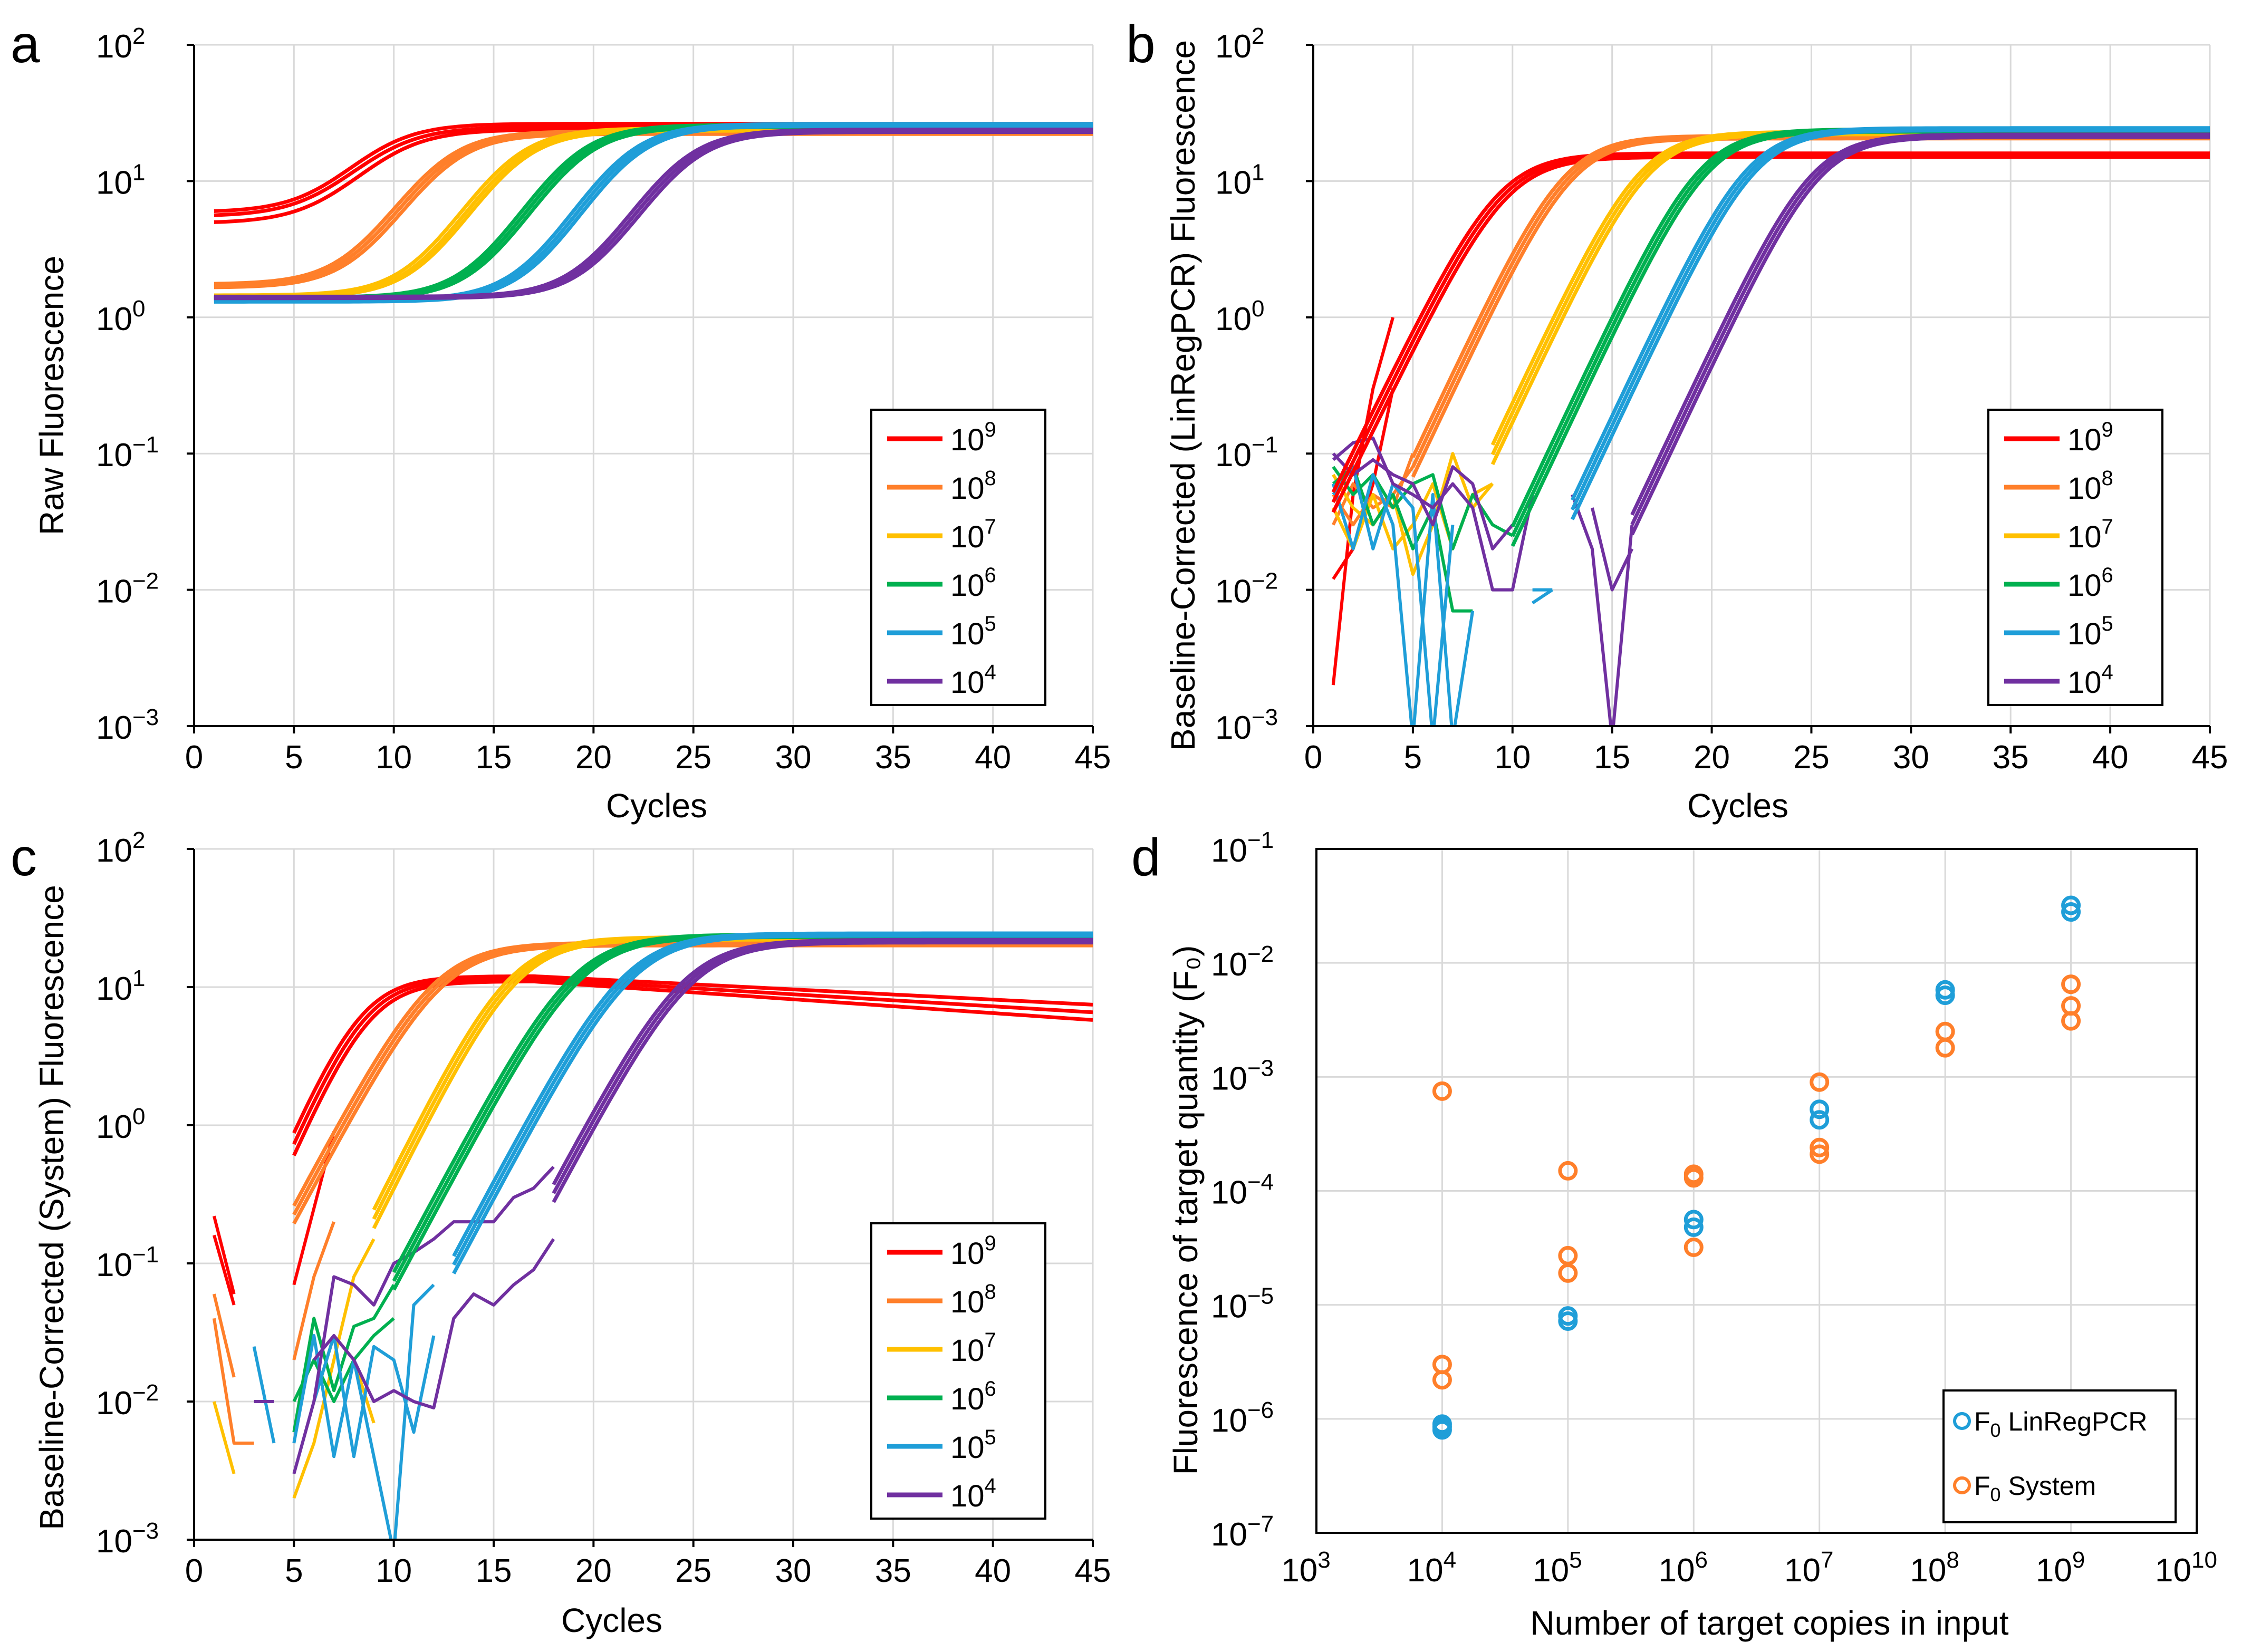 The height and width of the screenshot is (1652, 2251). I want to click on series-line-red-rep3, so click(692, 1067).